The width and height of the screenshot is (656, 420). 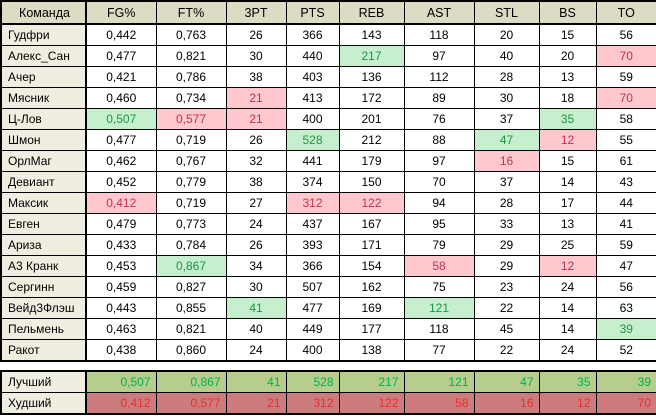 What do you see at coordinates (312, 329) in the screenshot?
I see `stat-cell: 449` at bounding box center [312, 329].